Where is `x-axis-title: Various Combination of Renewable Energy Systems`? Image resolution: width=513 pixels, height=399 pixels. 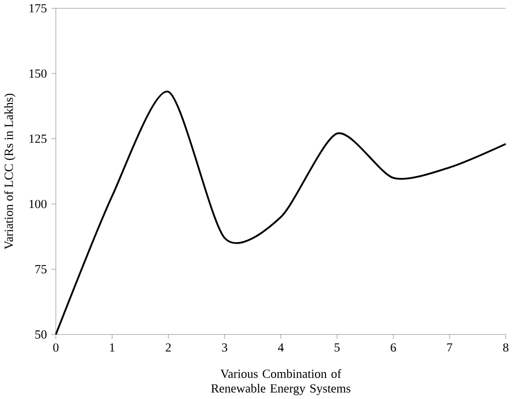
x-axis-title: Various Combination of Renewable Energy Systems is located at coordinates (280, 382).